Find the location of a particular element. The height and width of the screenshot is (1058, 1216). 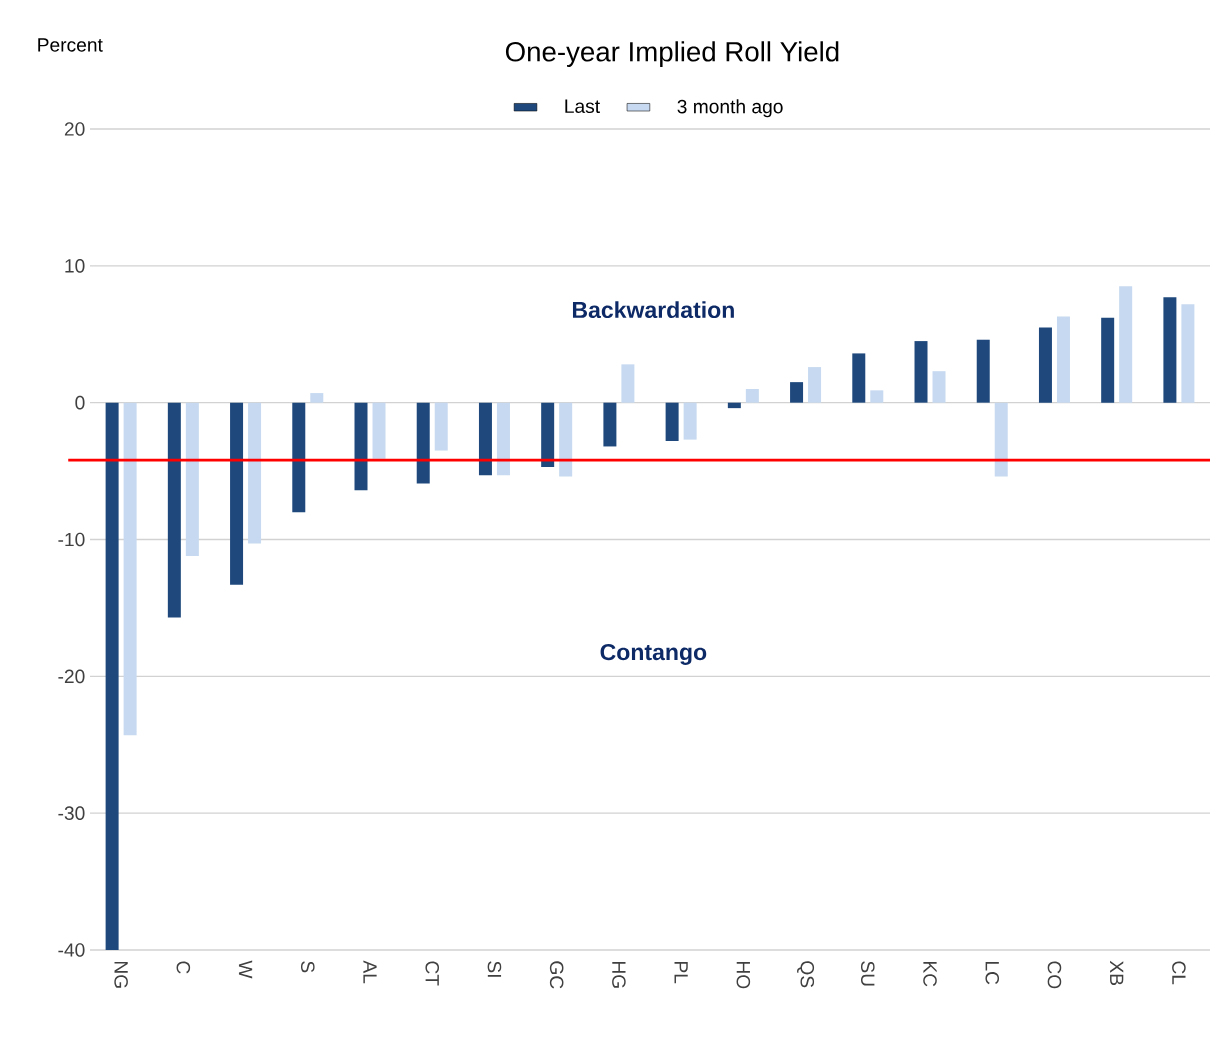

y-tick-label: -10 is located at coordinates (71, 539).